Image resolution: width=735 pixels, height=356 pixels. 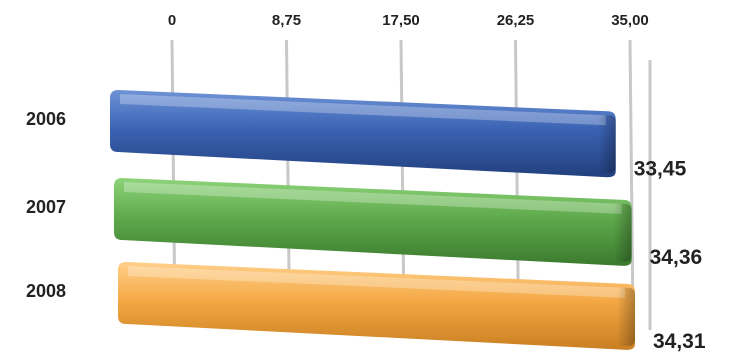 I want to click on y-axis-categories: 2006 2007 2008, so click(x=46, y=205).